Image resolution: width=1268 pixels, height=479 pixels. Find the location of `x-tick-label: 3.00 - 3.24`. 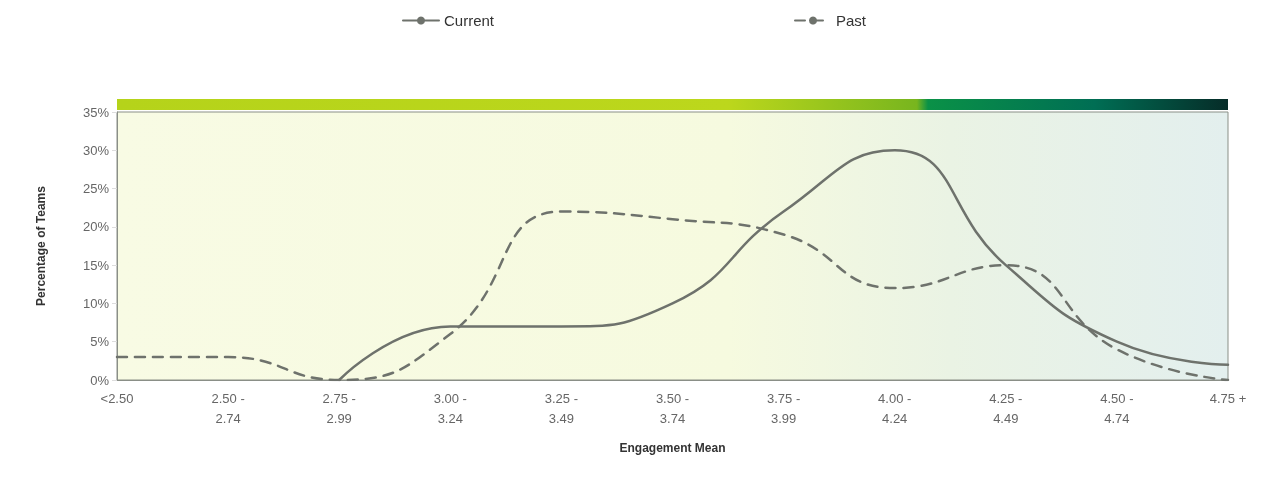

x-tick-label: 3.00 - 3.24 is located at coordinates (450, 408).